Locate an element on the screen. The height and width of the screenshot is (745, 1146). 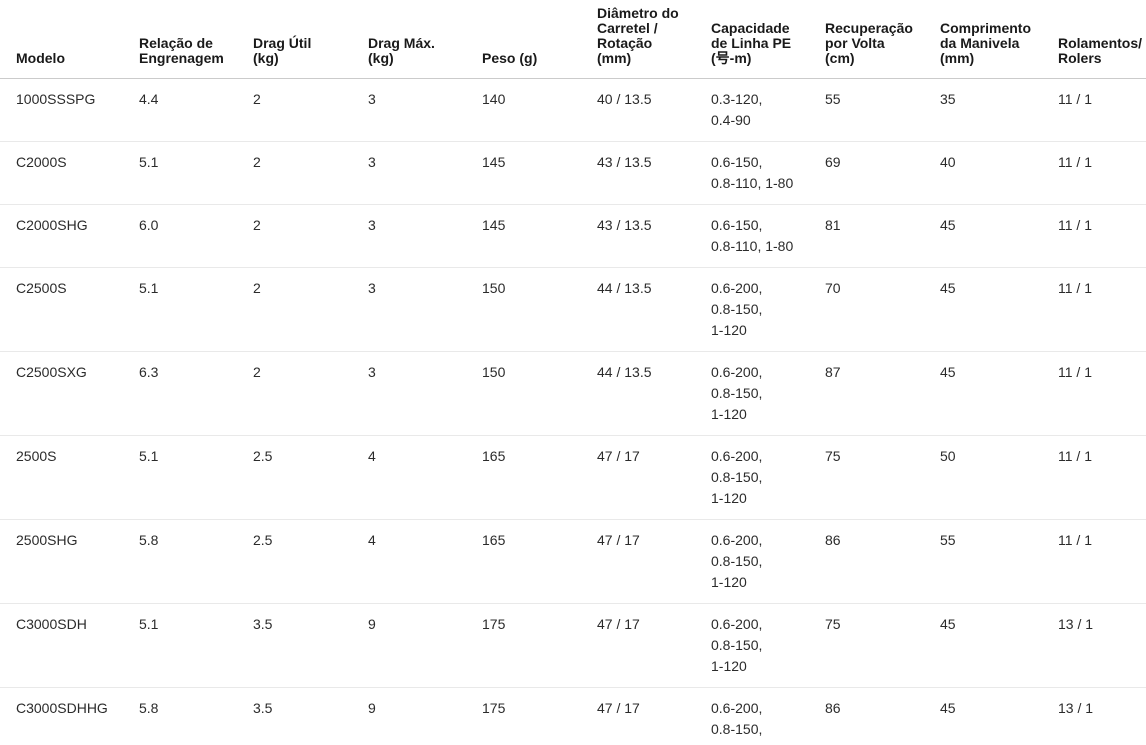
column-header-peso: Peso (g) is located at coordinates (510, 58).